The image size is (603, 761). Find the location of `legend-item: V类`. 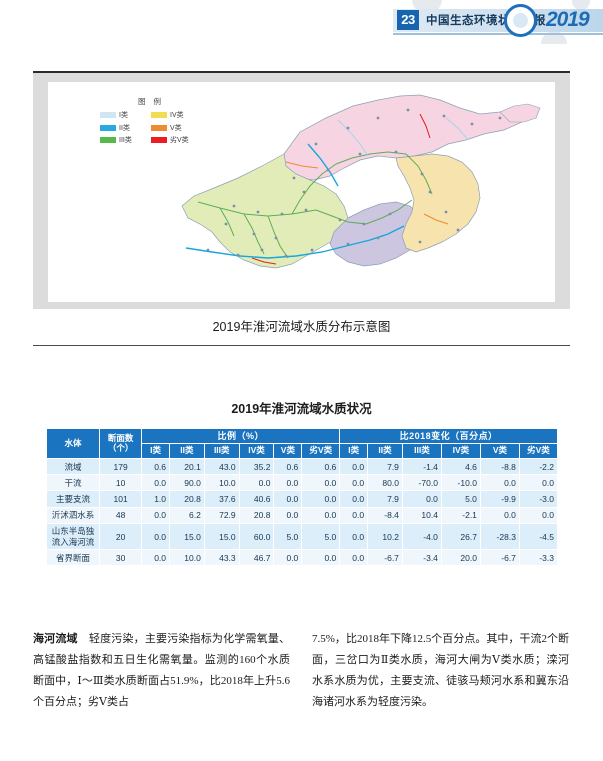

legend-item: V类 is located at coordinates (176, 128).